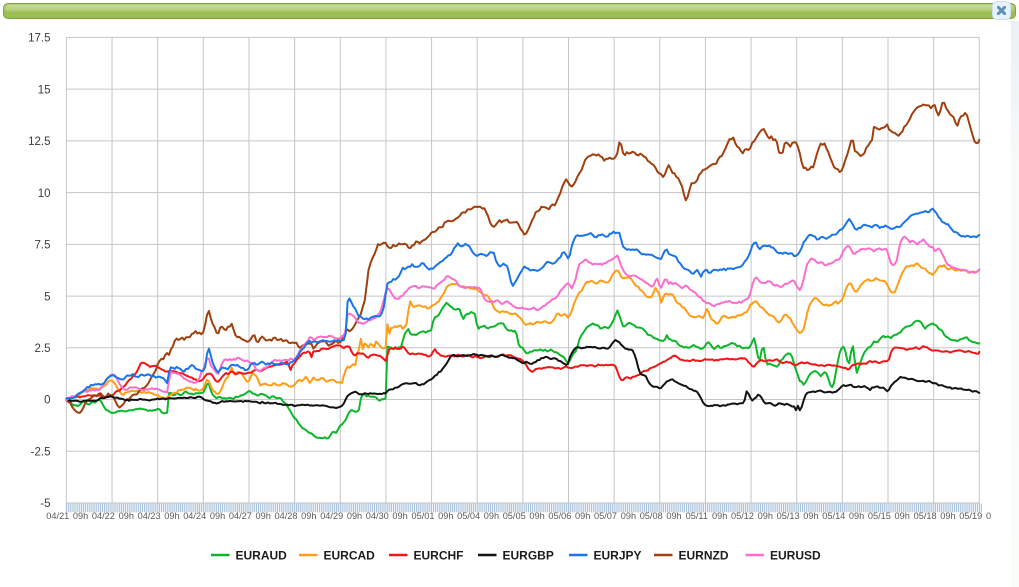 The width and height of the screenshot is (1019, 587). I want to click on svg-text: EURUSD, so click(795, 556).